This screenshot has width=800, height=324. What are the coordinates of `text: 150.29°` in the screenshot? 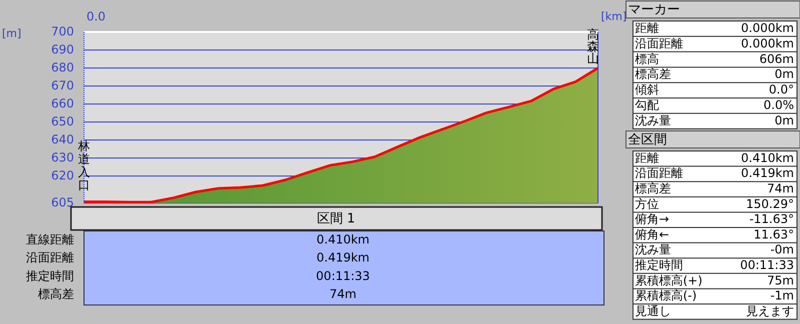 It's located at (770, 203).